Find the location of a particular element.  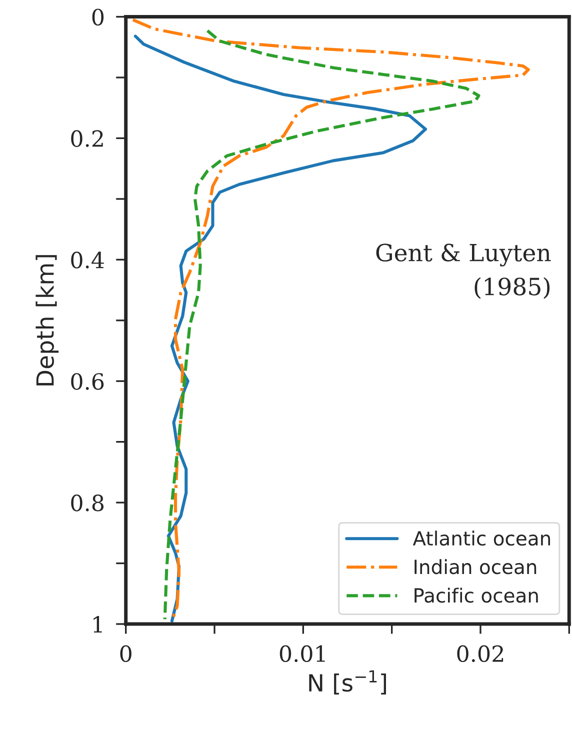

x-tick-label: 0.02 is located at coordinates (480, 653).